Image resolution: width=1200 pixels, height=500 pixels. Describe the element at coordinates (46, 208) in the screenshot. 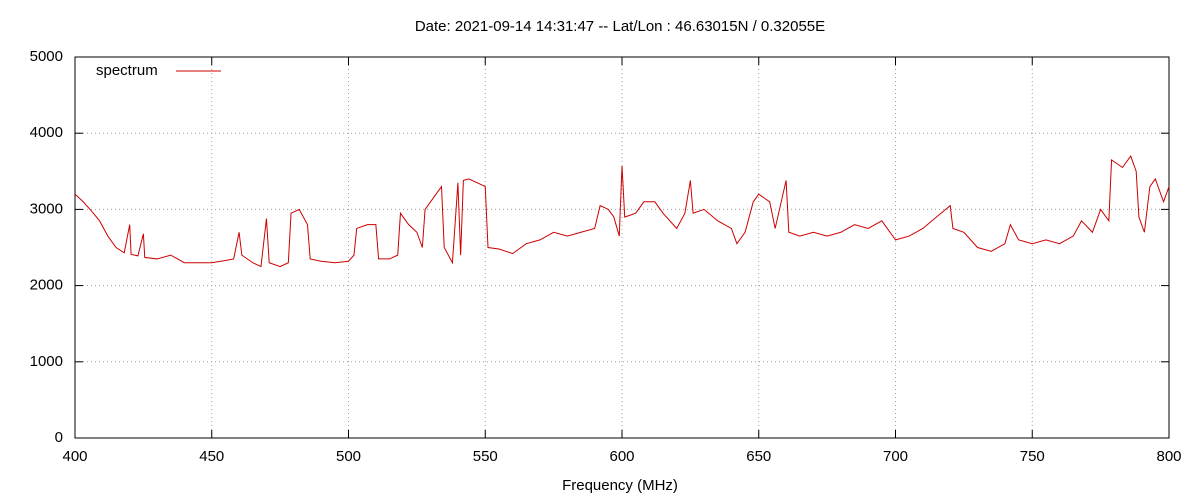

I see `y-tick-label: 3000` at that location.